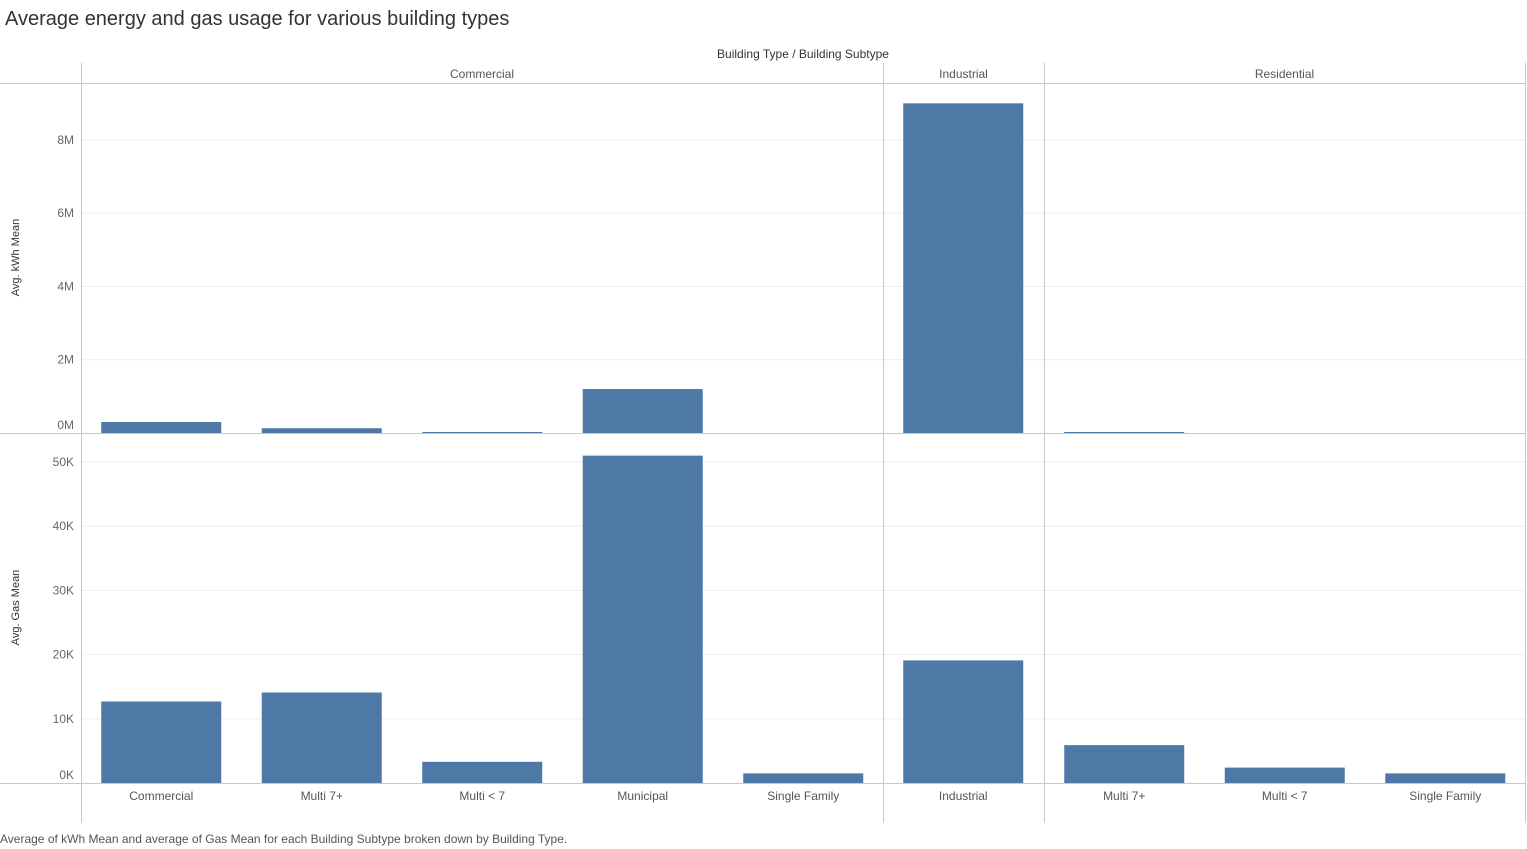 This screenshot has height=849, width=1527. I want to click on y-tick-label: 8M, so click(65, 140).